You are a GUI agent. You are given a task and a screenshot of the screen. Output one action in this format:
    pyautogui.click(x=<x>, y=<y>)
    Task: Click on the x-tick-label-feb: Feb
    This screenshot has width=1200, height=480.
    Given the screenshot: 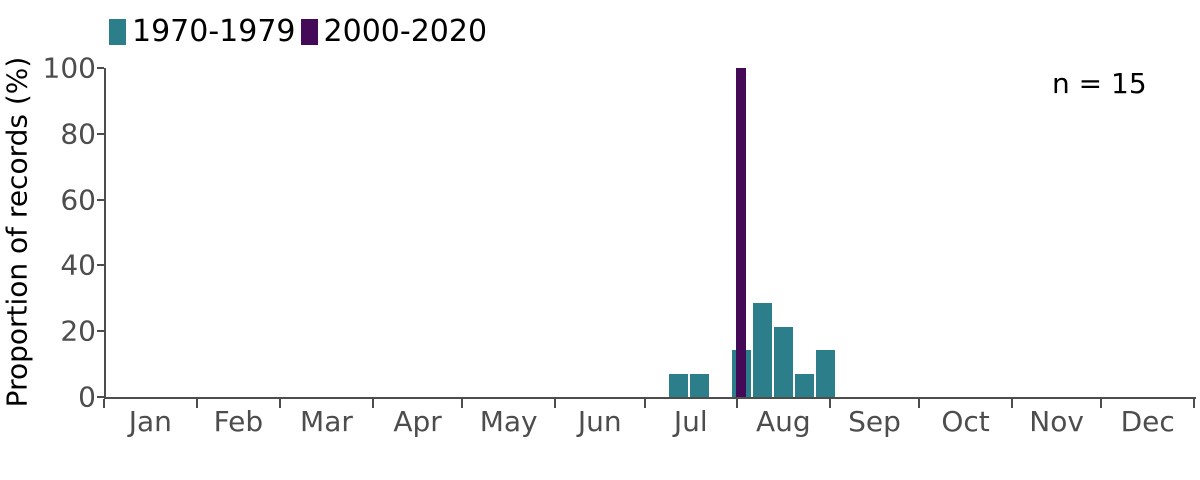 What is the action you would take?
    pyautogui.click(x=238, y=421)
    